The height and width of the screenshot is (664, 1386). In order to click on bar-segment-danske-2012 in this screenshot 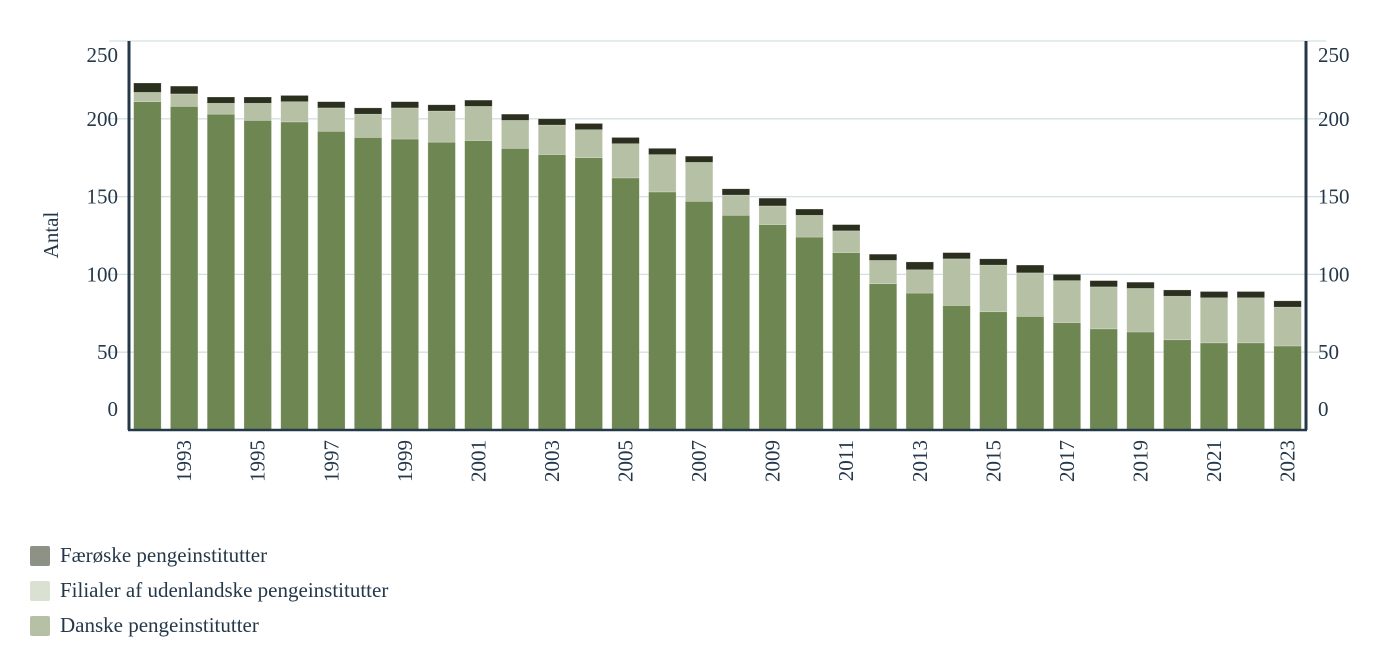, I will do `click(883, 357)`.